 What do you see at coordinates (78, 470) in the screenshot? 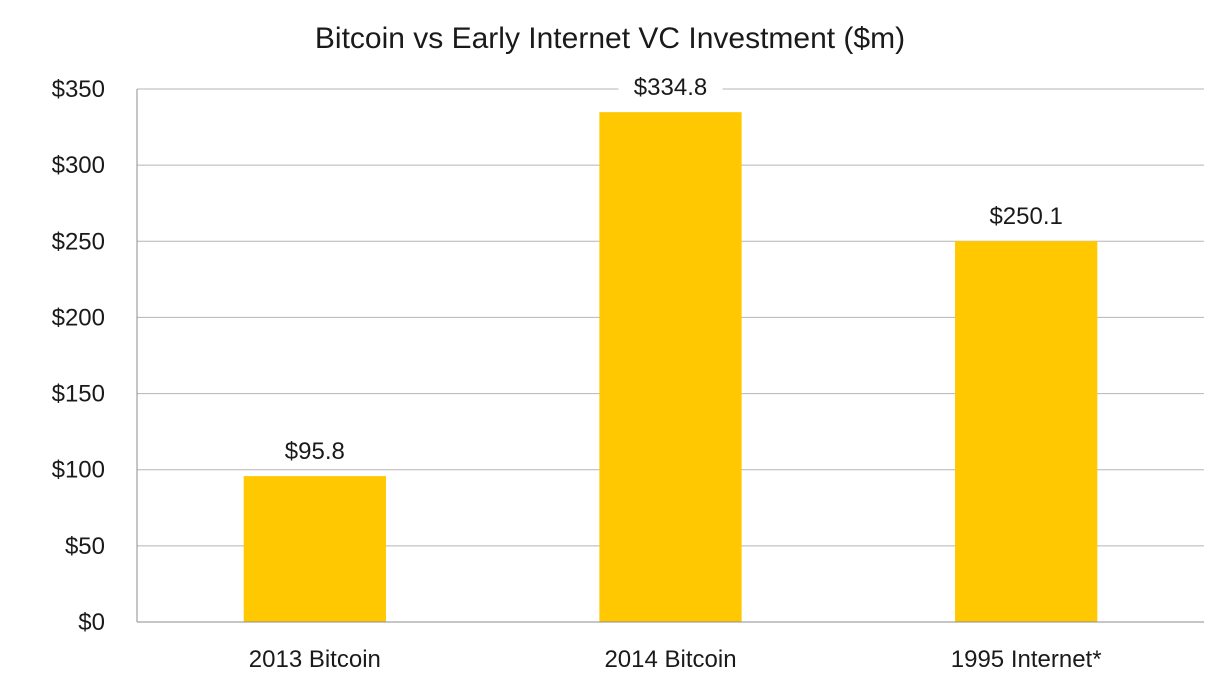
I see `y-tick-label: $100` at bounding box center [78, 470].